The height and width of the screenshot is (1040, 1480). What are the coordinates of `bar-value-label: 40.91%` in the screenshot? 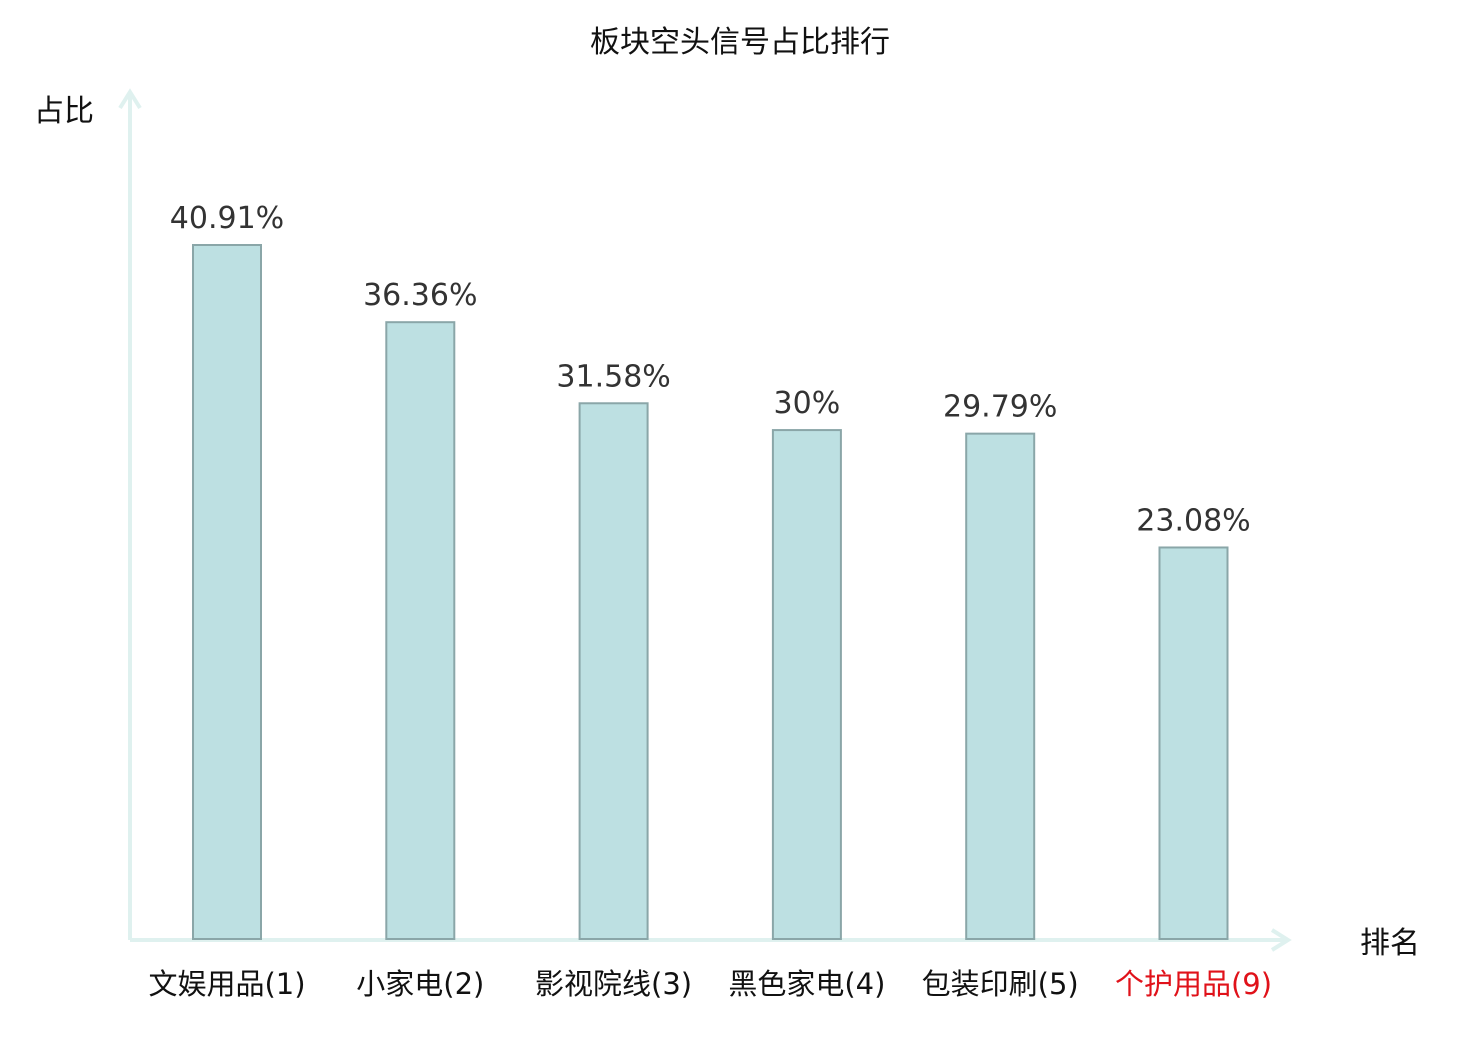 It's located at (227, 218).